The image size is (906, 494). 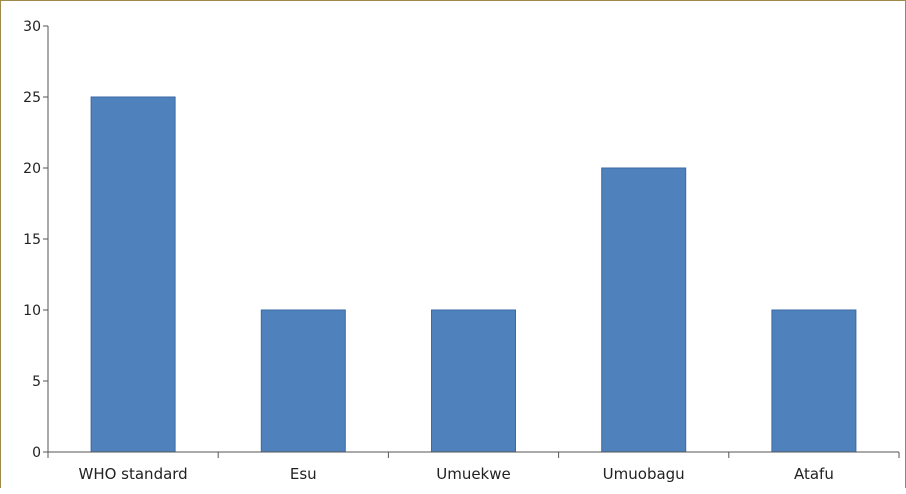 I want to click on y-tick-label: 30, so click(x=32, y=27).